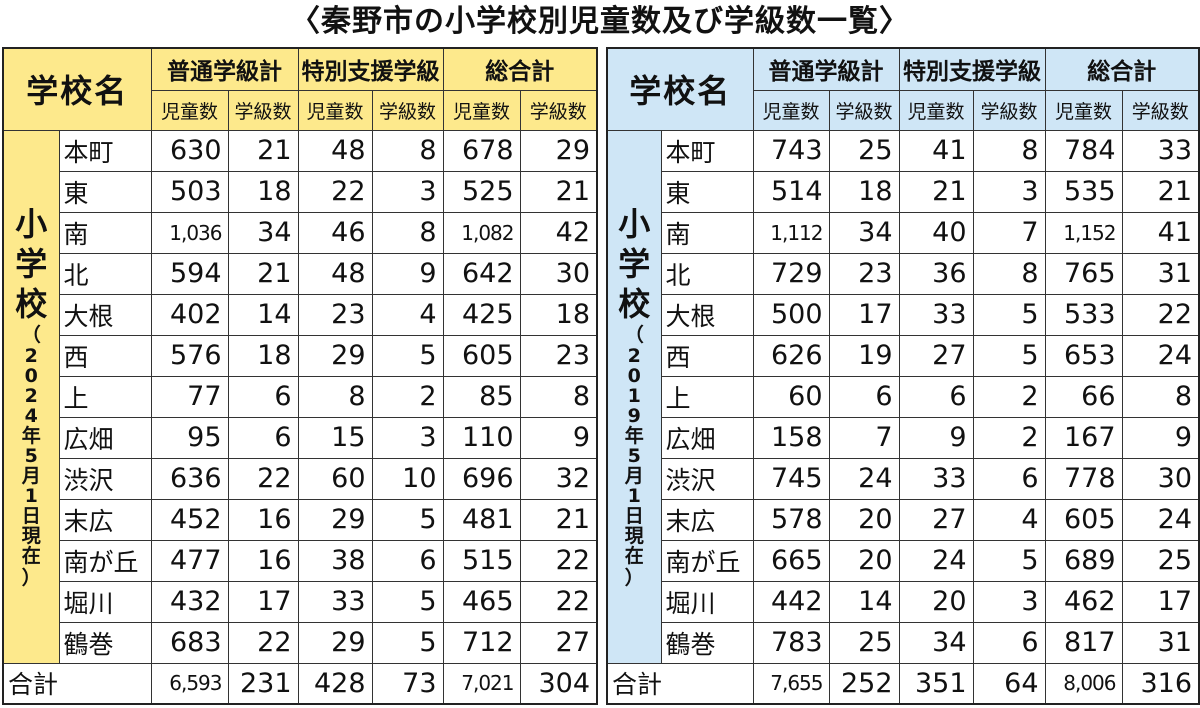 This screenshot has width=1200, height=708. What do you see at coordinates (481, 519) in the screenshot?
I see `student-count-cell: 481` at bounding box center [481, 519].